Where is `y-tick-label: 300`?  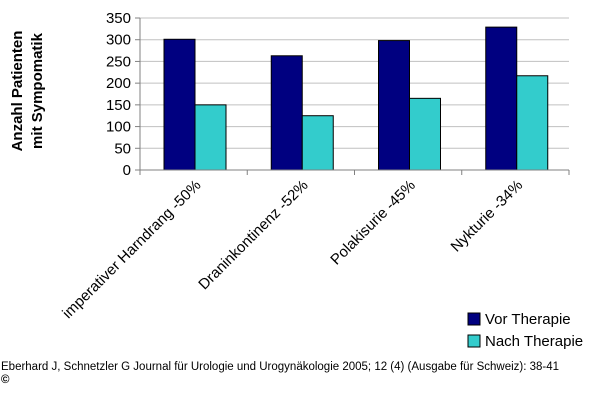 y-tick-label: 300 is located at coordinates (118, 40).